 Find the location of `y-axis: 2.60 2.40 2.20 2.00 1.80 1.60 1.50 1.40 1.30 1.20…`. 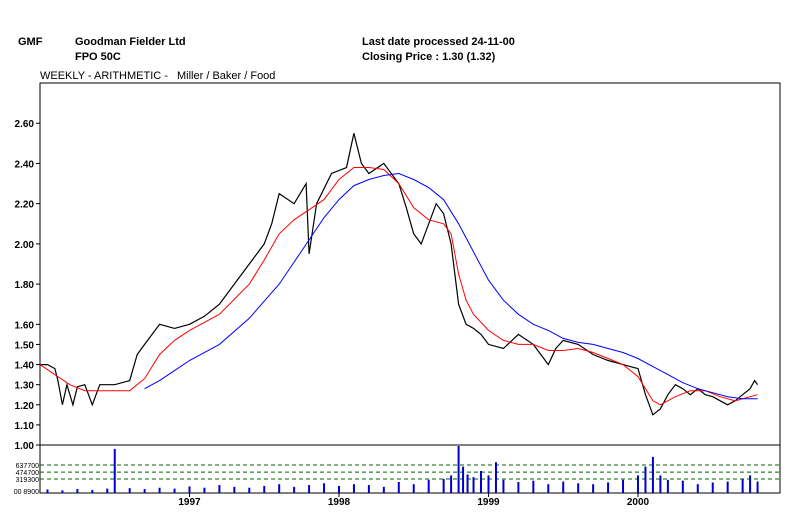

y-axis: 2.60 2.40 2.20 2.00 1.80 1.60 1.50 1.40 1.30 1.20… is located at coordinates (27, 285).